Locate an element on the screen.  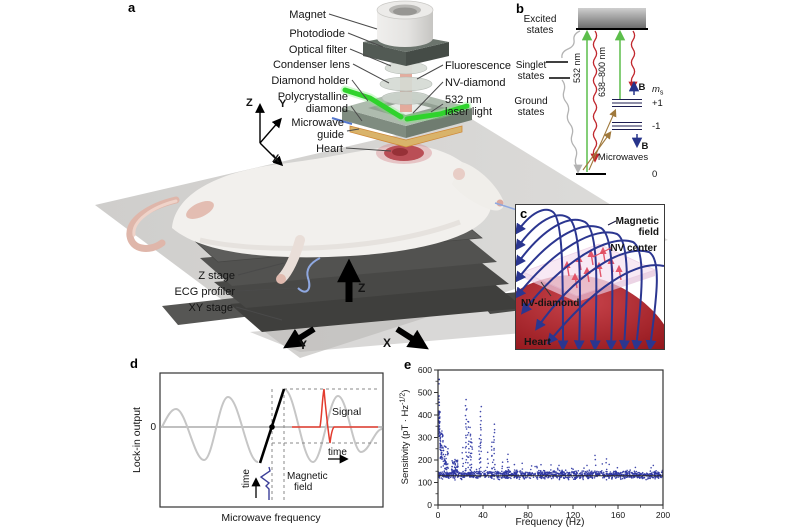
condenser-lens-label: Condenser lens is located at coordinates (312, 65).